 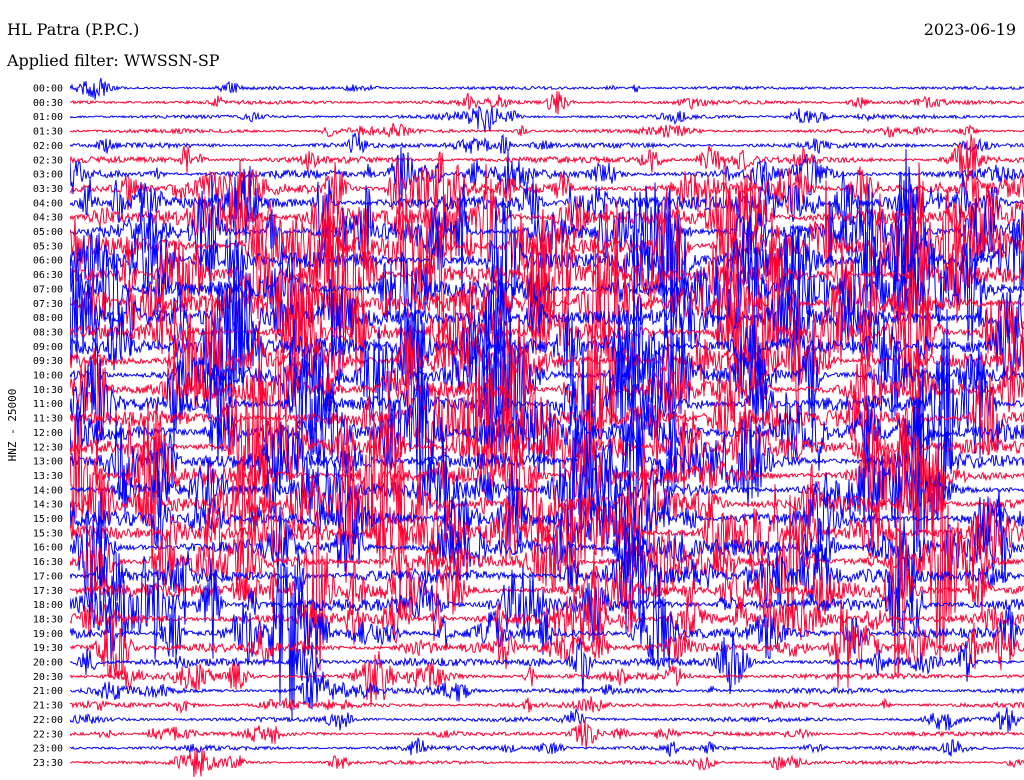 I want to click on filter-label: Applied filter: WWSSN-SP, so click(x=113, y=60).